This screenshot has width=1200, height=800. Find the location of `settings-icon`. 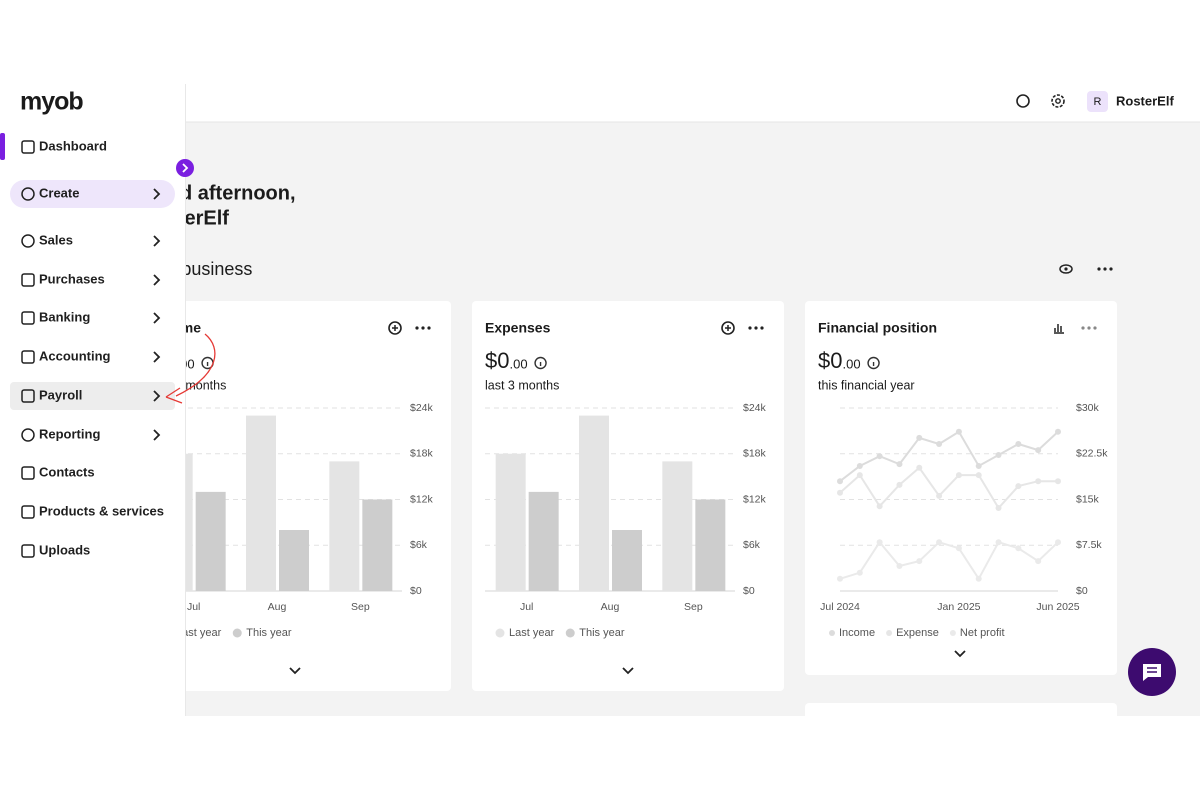

settings-icon is located at coordinates (1058, 101).